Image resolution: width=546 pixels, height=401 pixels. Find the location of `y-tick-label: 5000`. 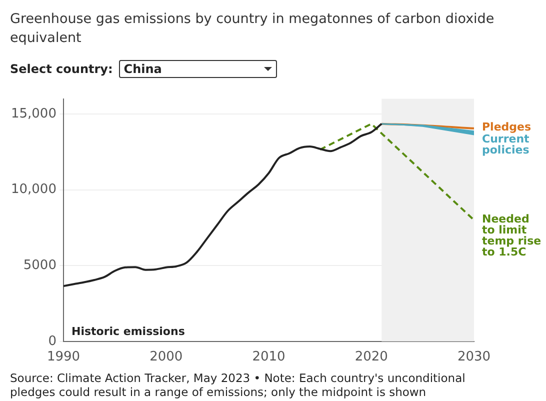

y-tick-label: 5000 is located at coordinates (39, 265).